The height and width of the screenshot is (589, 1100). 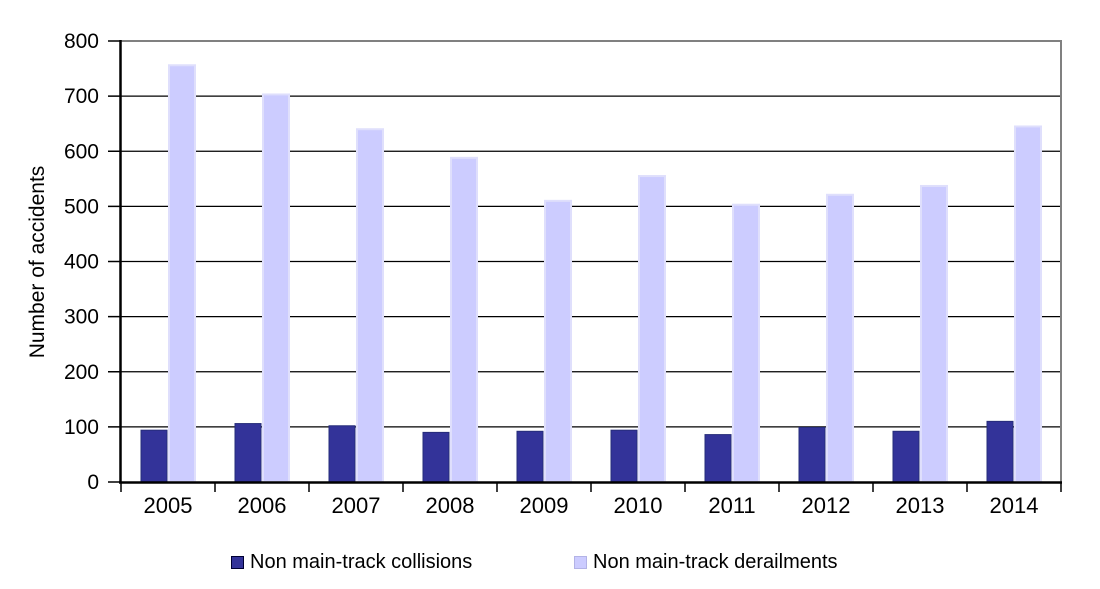 I want to click on bar-derailments-2013, so click(x=934, y=333).